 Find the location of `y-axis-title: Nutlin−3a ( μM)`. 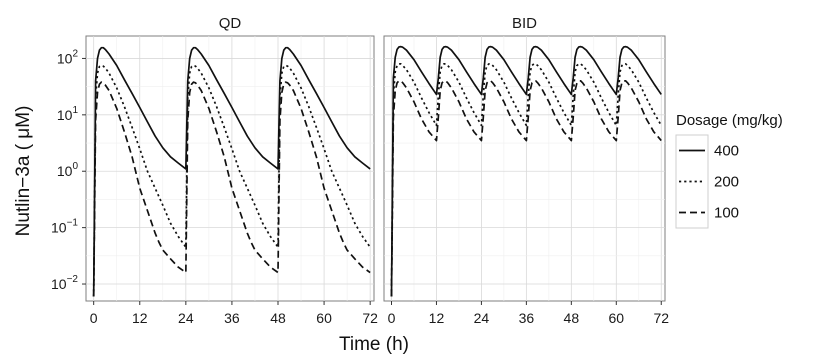

y-axis-title: Nutlin−3a ( μM) is located at coordinates (23, 171).